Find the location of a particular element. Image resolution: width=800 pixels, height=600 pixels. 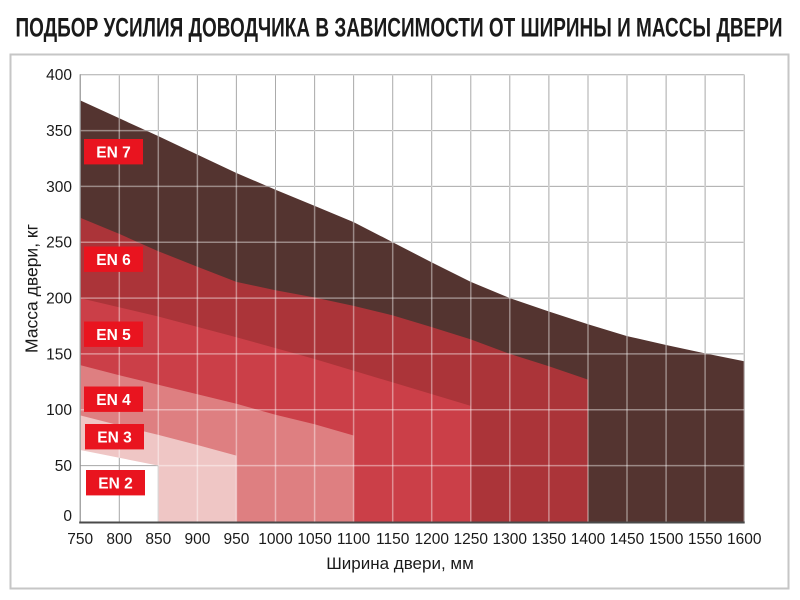

svg-text: EN 2 is located at coordinates (115, 483).